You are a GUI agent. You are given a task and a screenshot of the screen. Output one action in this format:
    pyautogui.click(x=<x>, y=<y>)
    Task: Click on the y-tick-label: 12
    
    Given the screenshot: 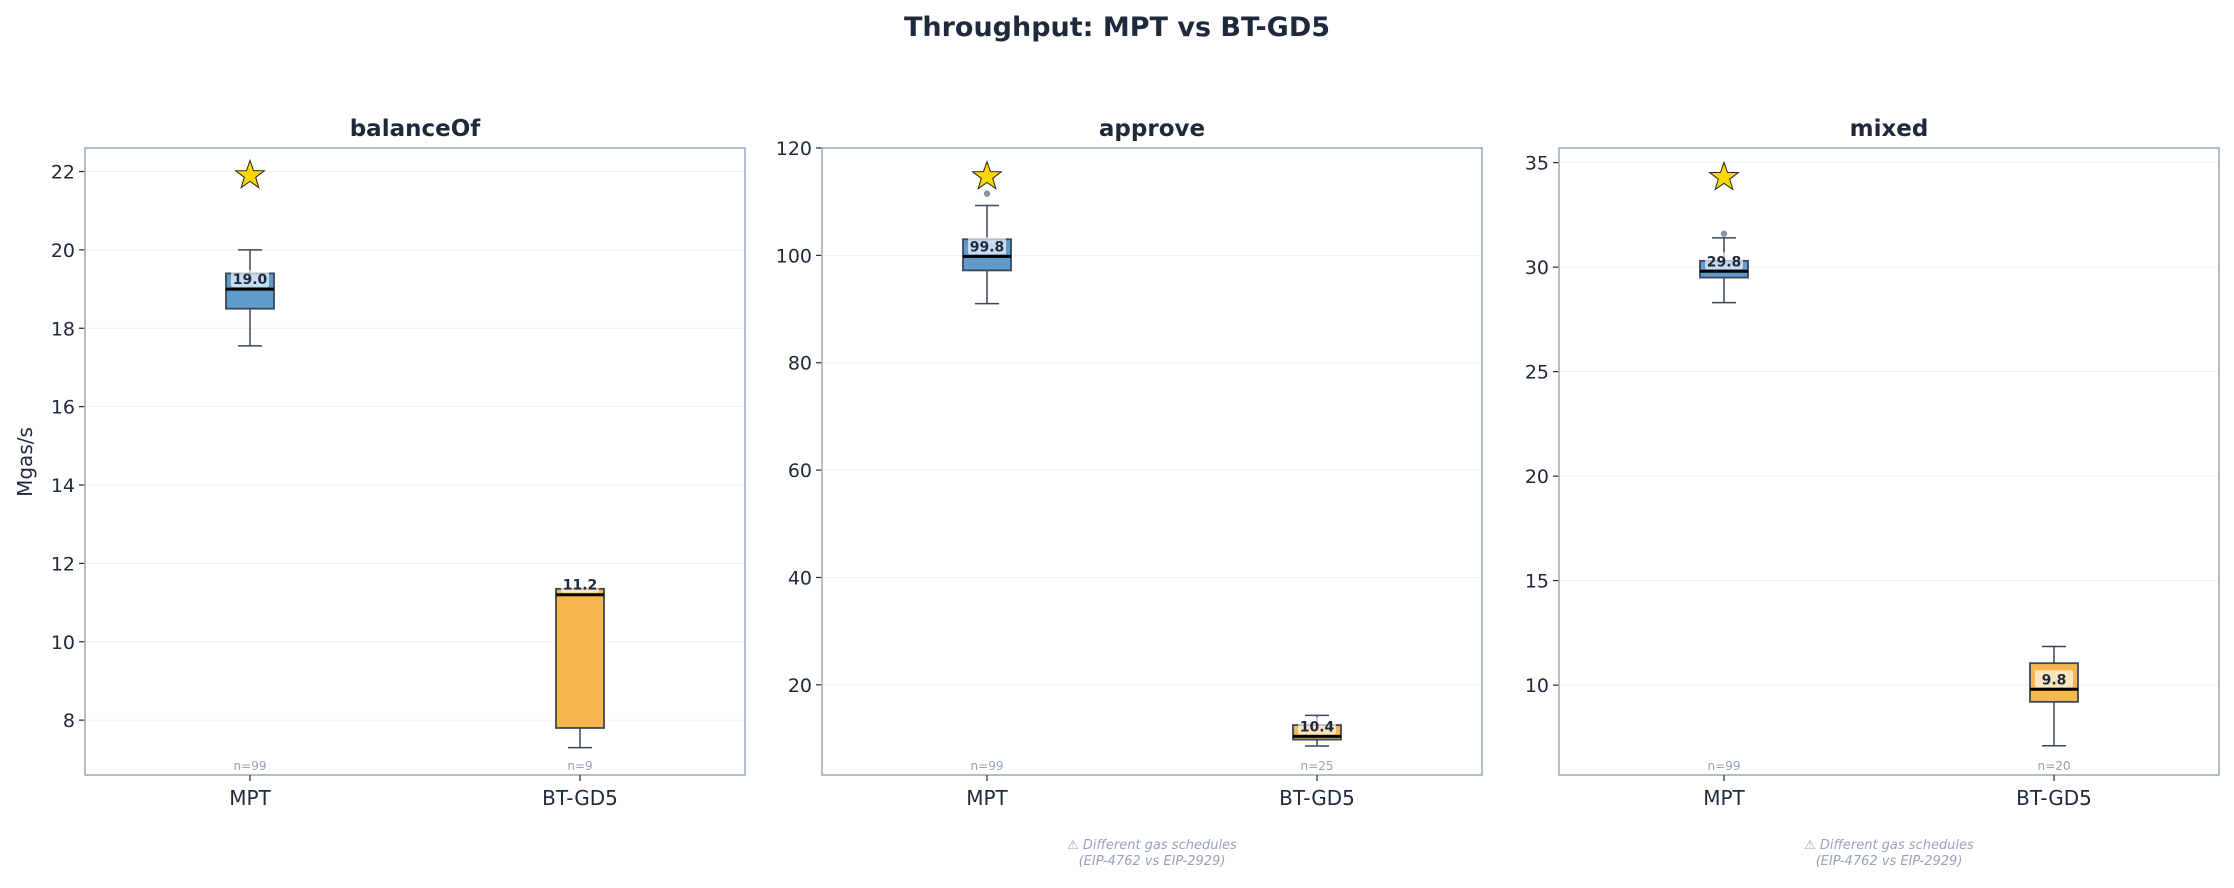 What is the action you would take?
    pyautogui.click(x=63, y=564)
    